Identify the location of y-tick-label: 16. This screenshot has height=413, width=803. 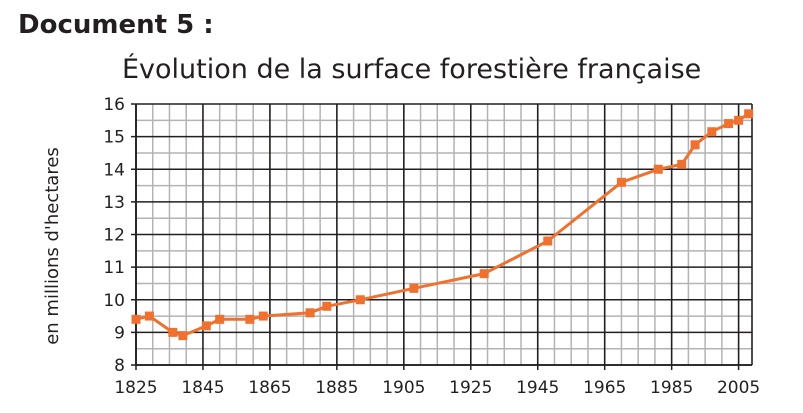
(114, 105).